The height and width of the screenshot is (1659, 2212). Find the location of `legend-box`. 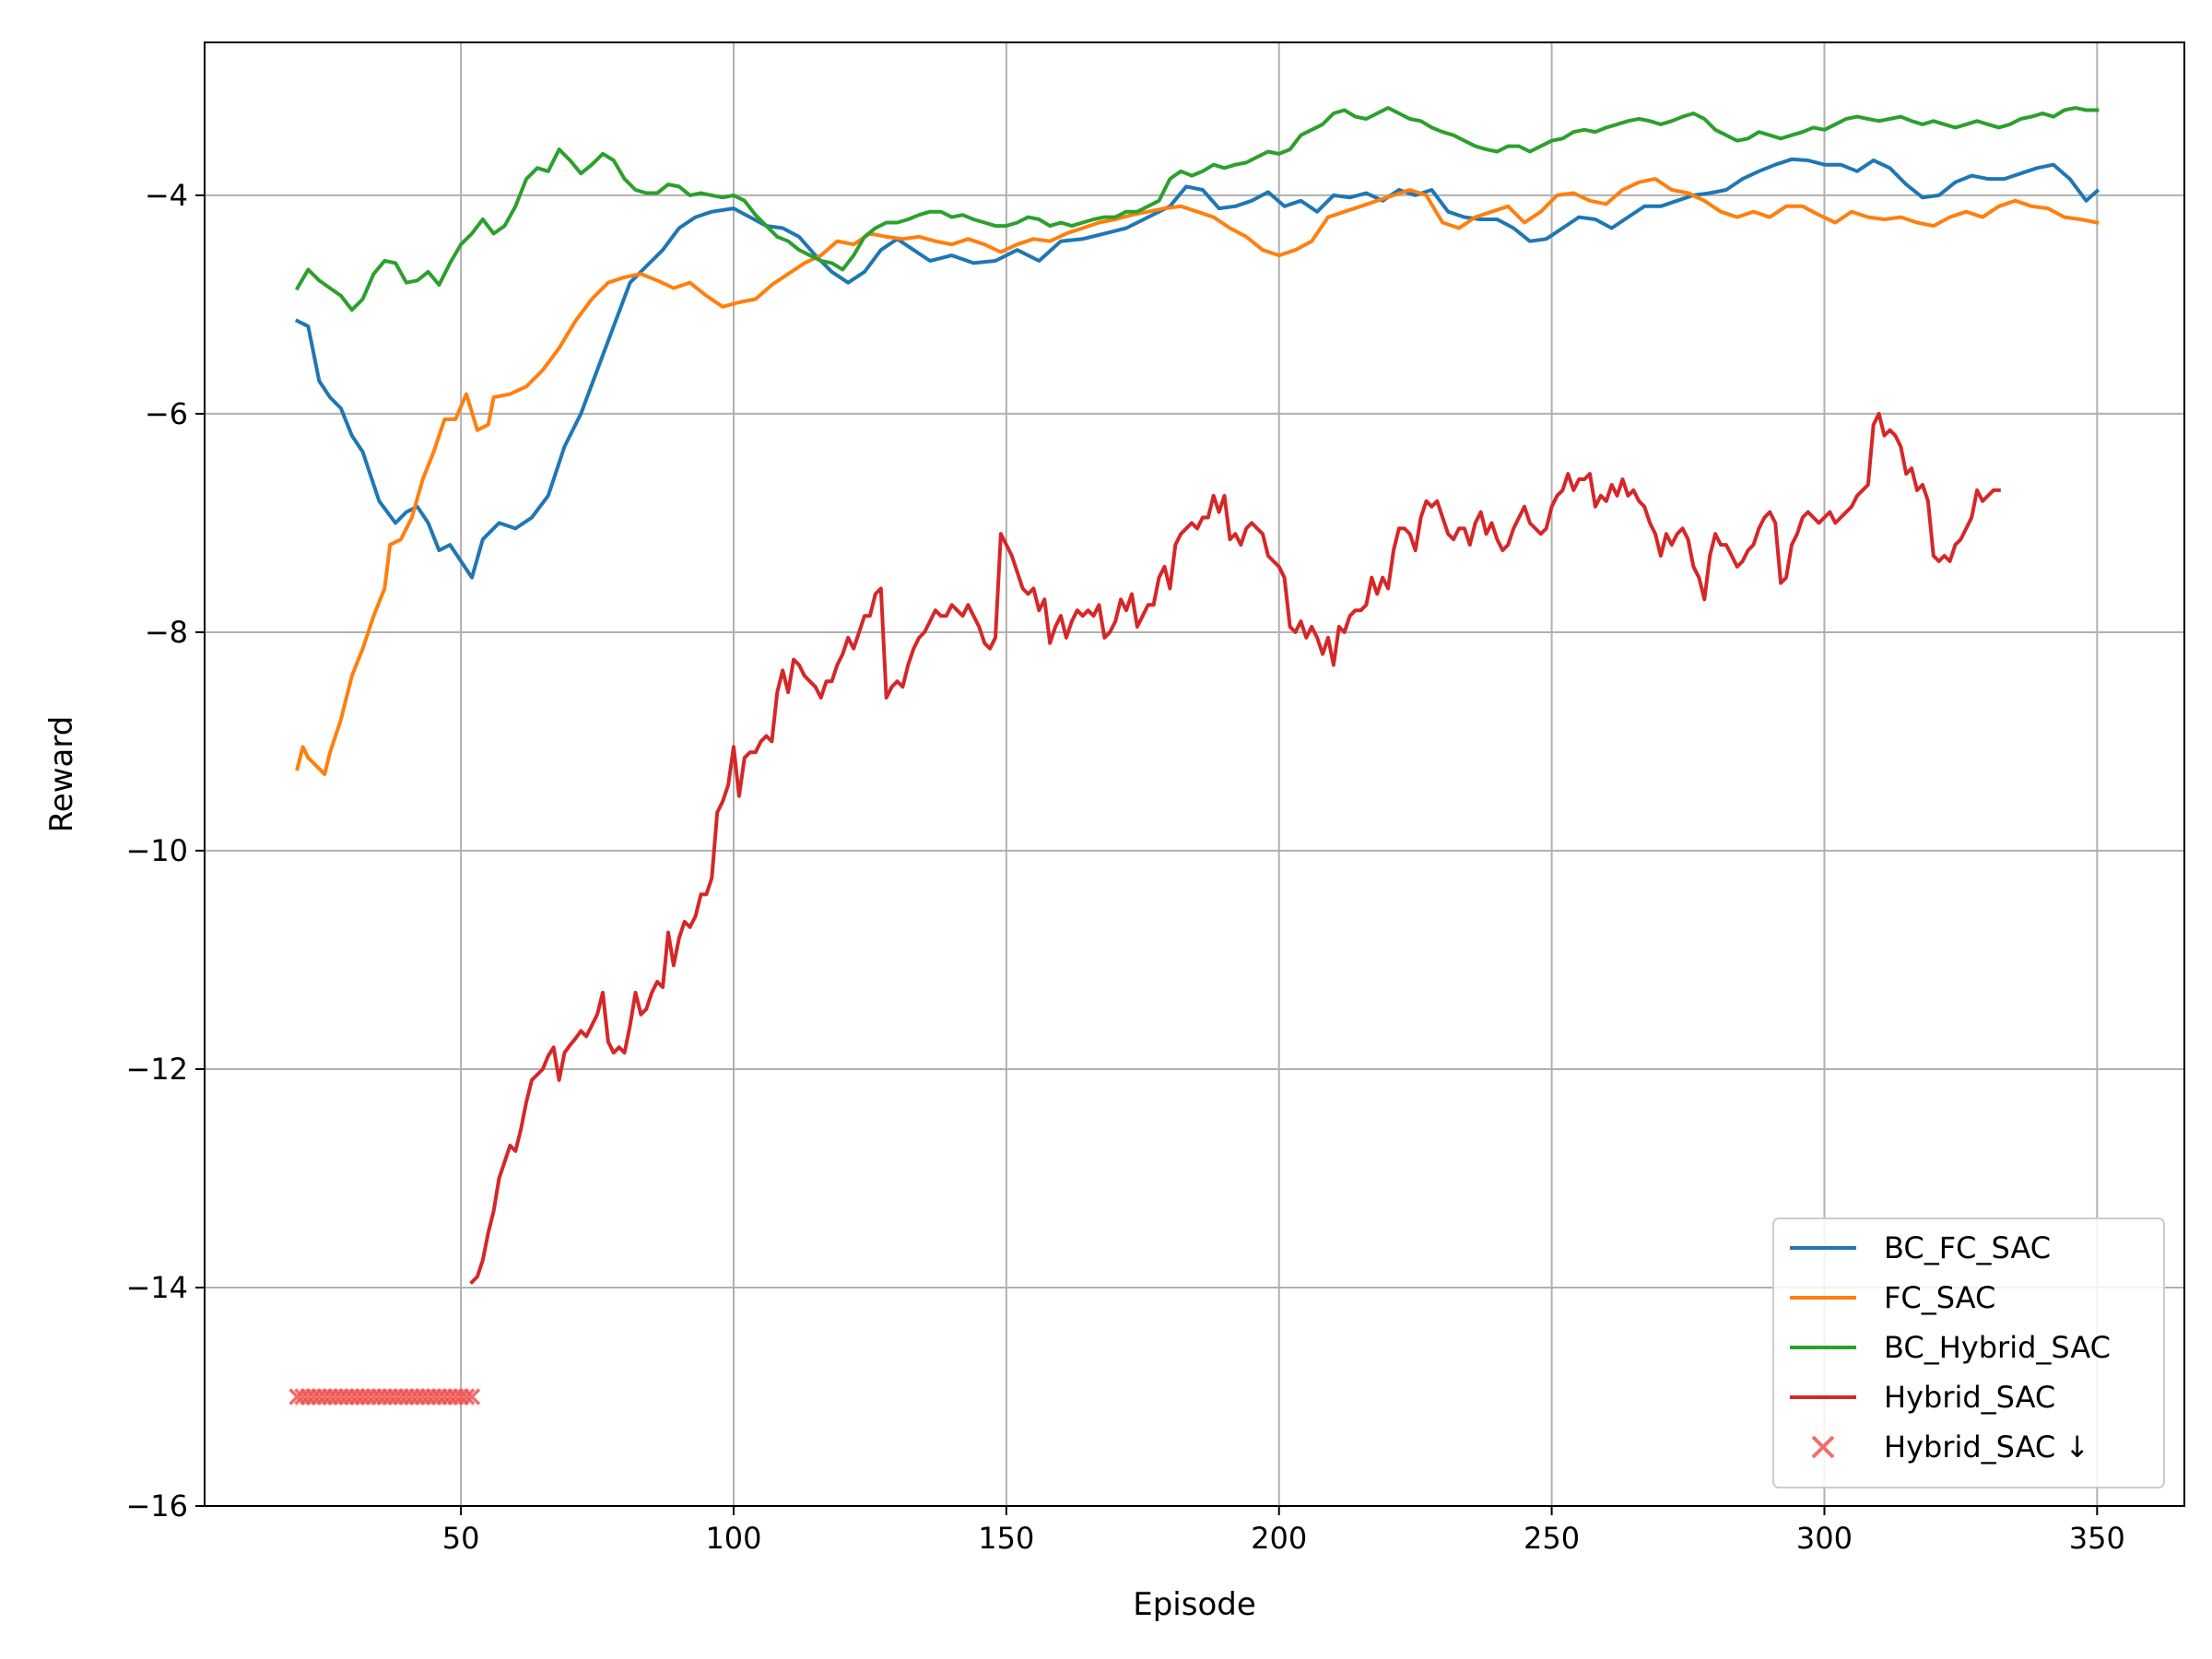

legend-box is located at coordinates (1968, 1353).